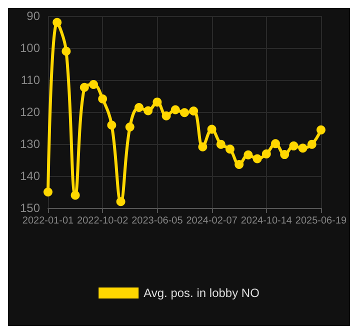 This screenshot has height=334, width=358. What do you see at coordinates (321, 221) in the screenshot?
I see `x-tick-label: 2025-06-19` at bounding box center [321, 221].